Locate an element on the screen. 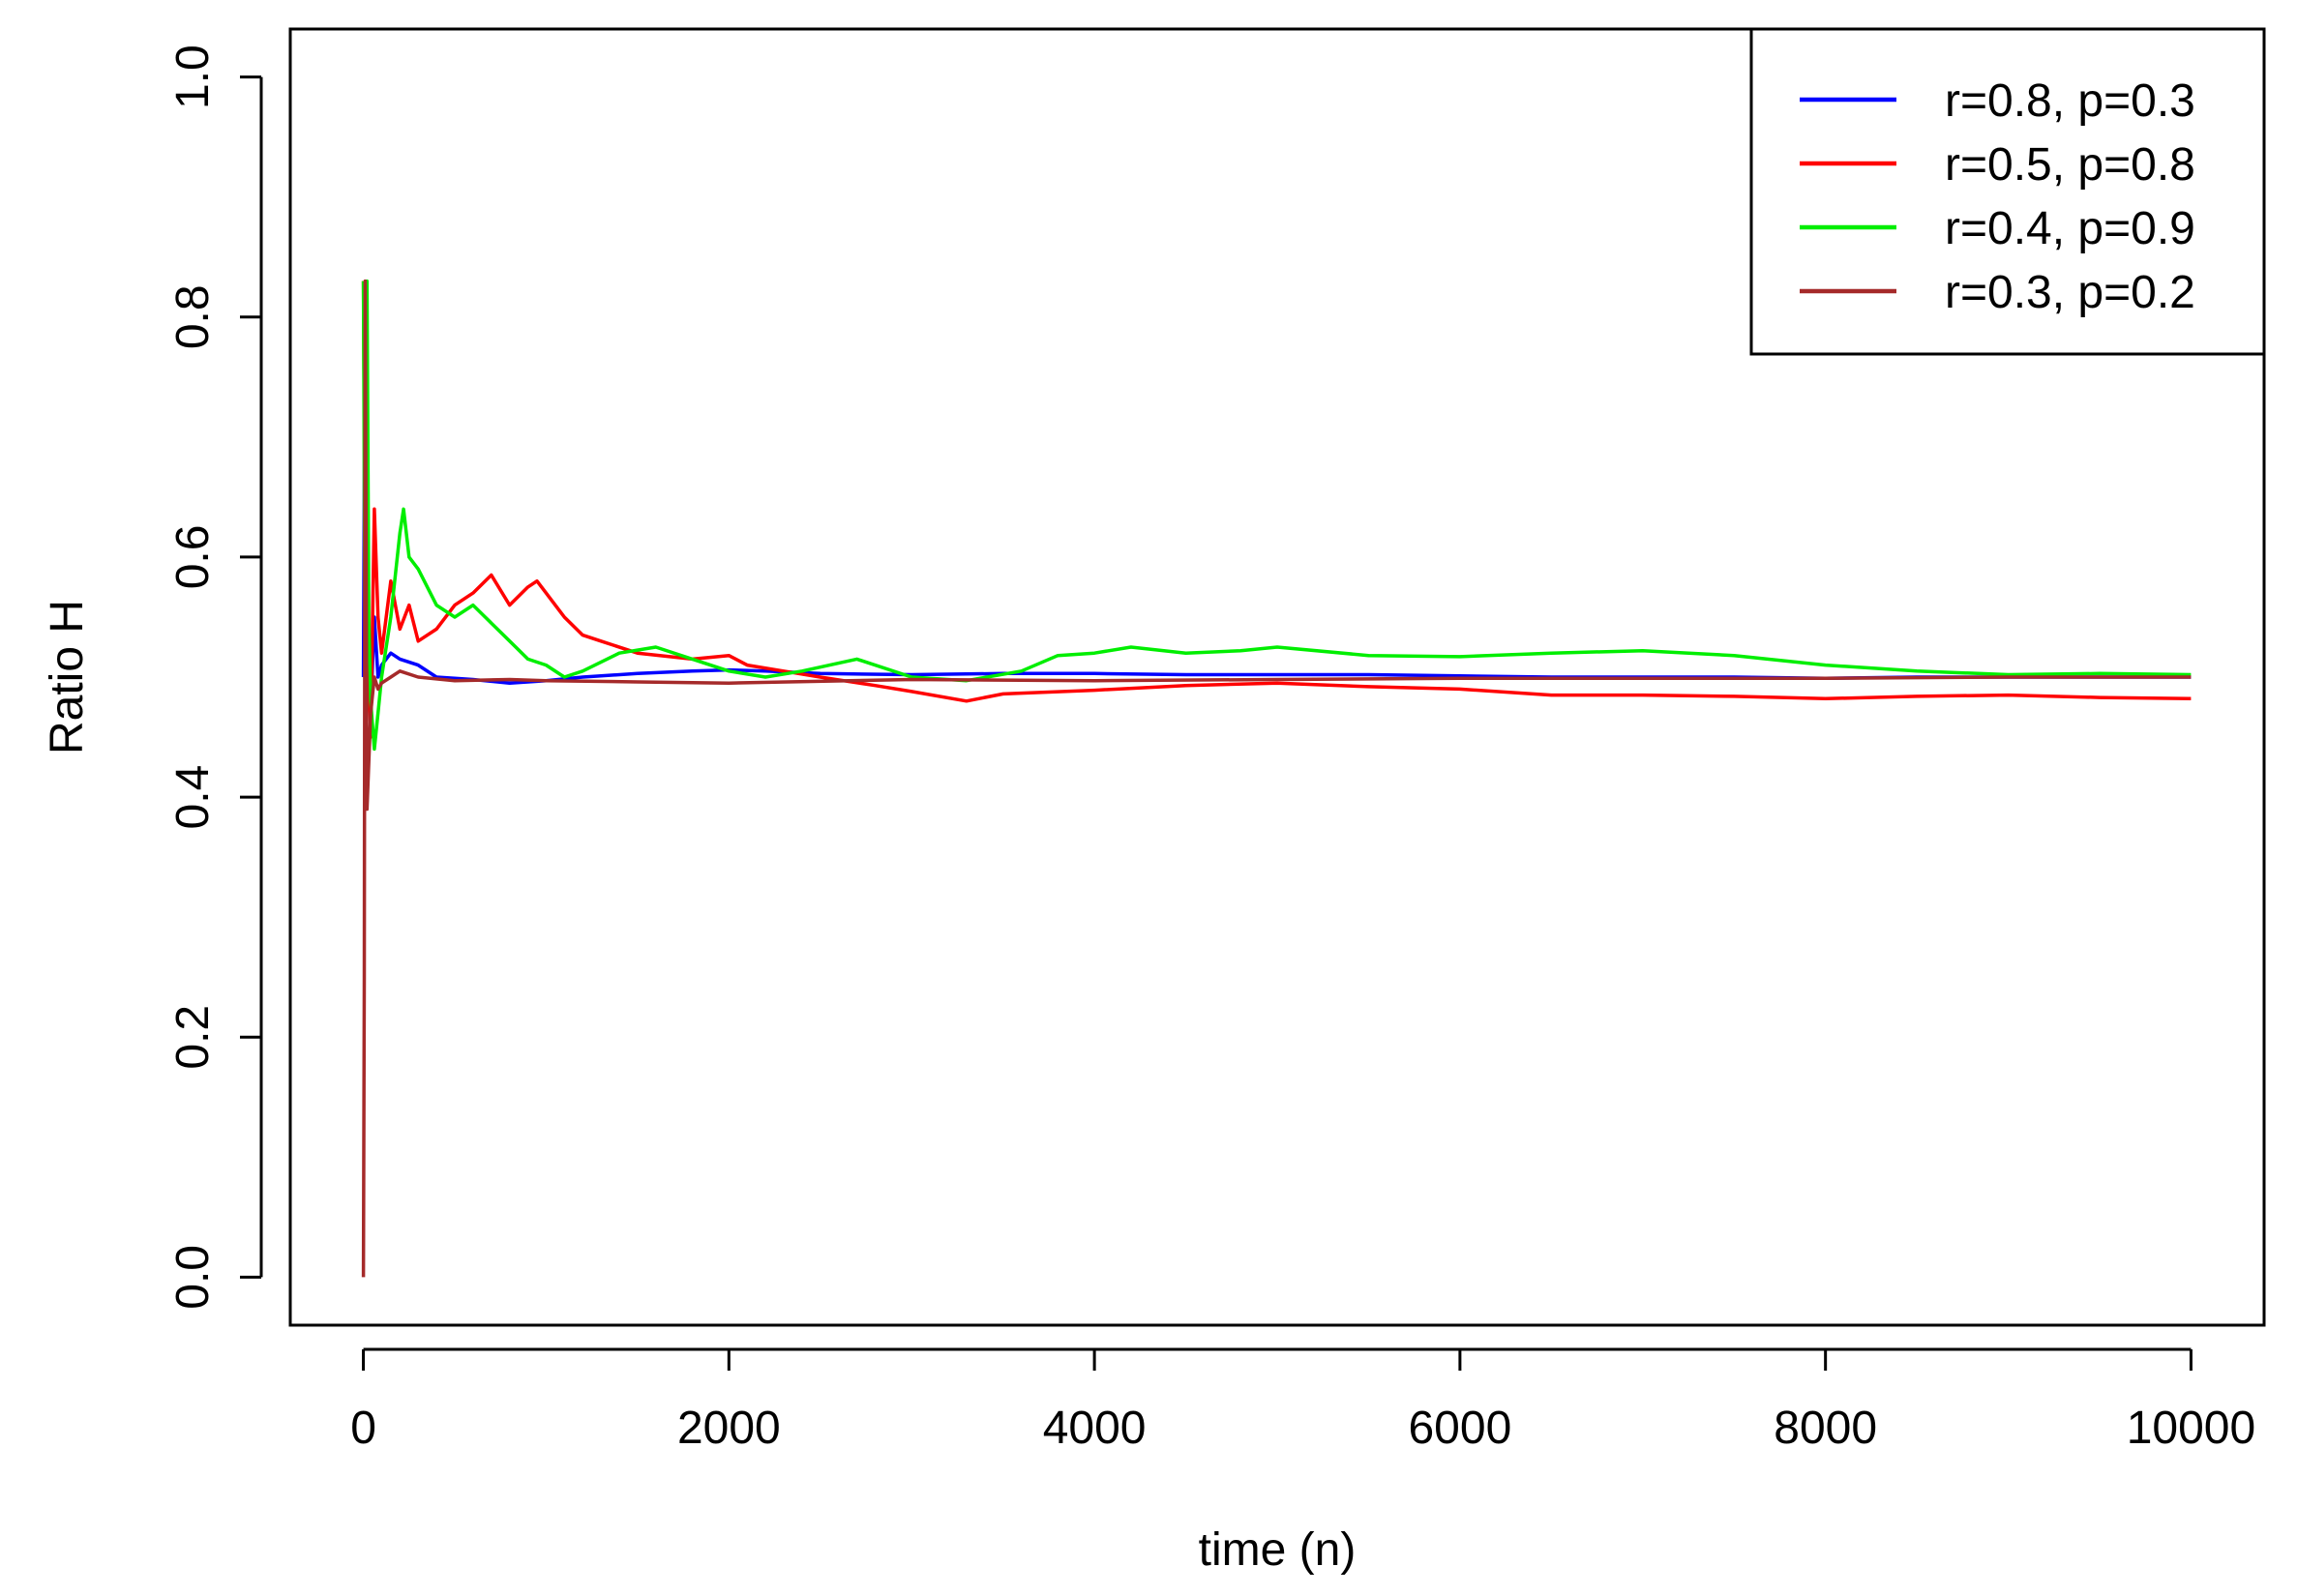  legend-box is located at coordinates (2007, 191).